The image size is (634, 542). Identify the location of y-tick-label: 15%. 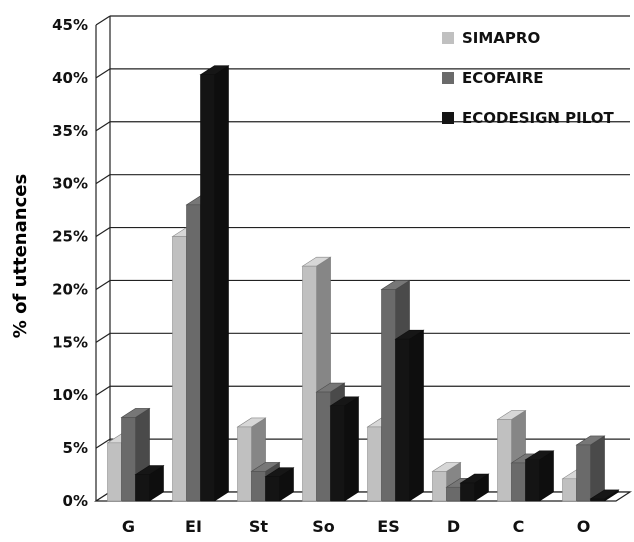
(70, 342).